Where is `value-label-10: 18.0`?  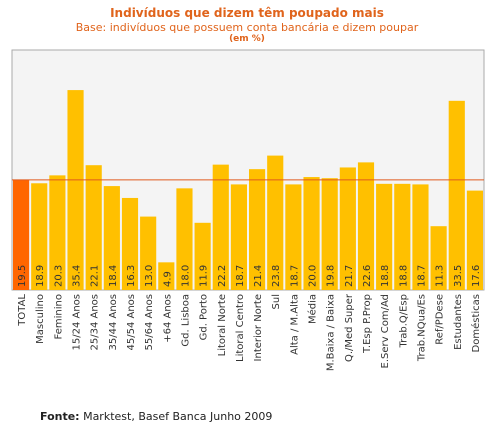
value-label-10: 18.0 is located at coordinates (185, 276).